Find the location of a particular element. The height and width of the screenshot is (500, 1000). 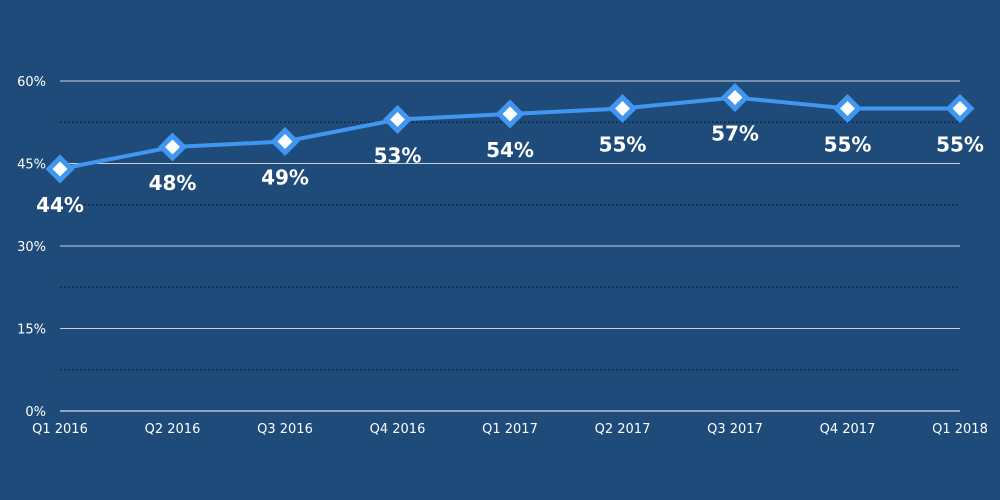

data-label: 54% is located at coordinates (510, 150).